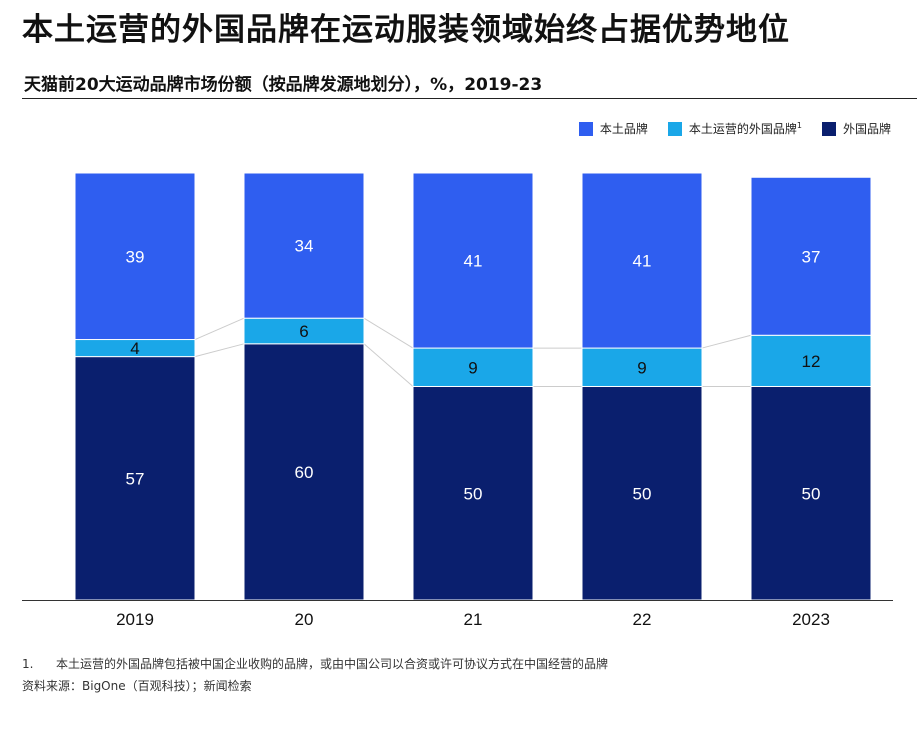 The height and width of the screenshot is (730, 917). I want to click on data-label-domestic_operated_foreign: 12, so click(811, 361).